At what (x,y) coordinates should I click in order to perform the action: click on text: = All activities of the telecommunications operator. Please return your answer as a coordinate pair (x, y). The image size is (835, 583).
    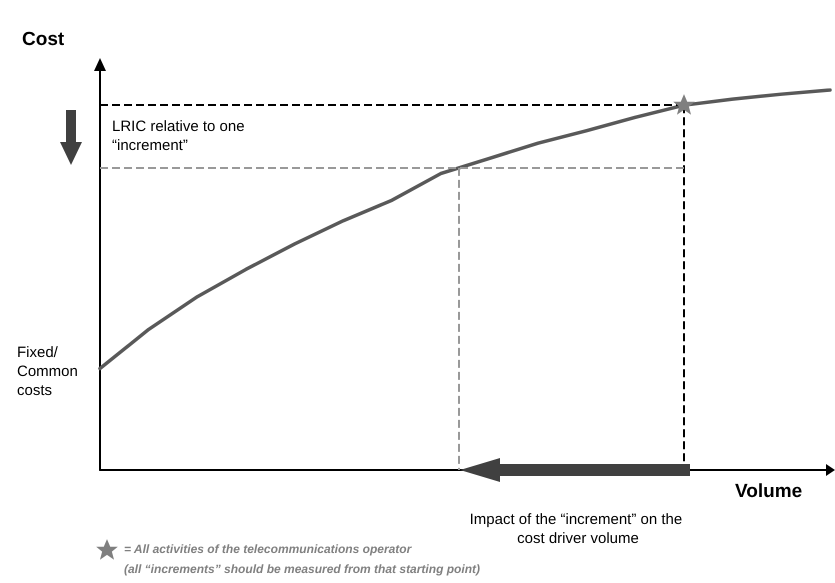
    Looking at the image, I should click on (268, 549).